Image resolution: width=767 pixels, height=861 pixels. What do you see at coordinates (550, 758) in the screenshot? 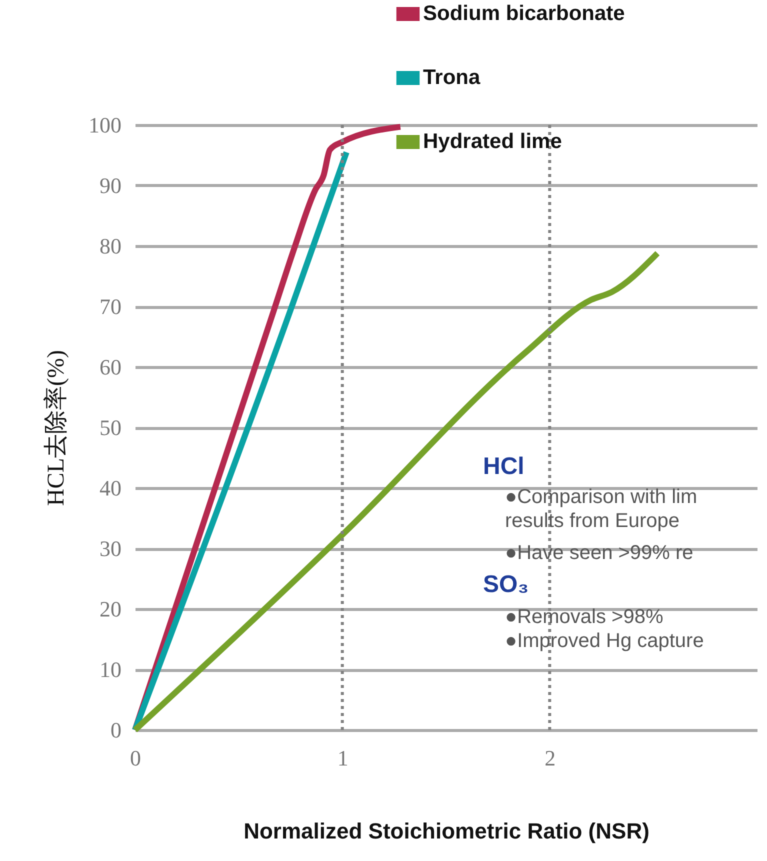
I see `x-tick-label: 2` at bounding box center [550, 758].